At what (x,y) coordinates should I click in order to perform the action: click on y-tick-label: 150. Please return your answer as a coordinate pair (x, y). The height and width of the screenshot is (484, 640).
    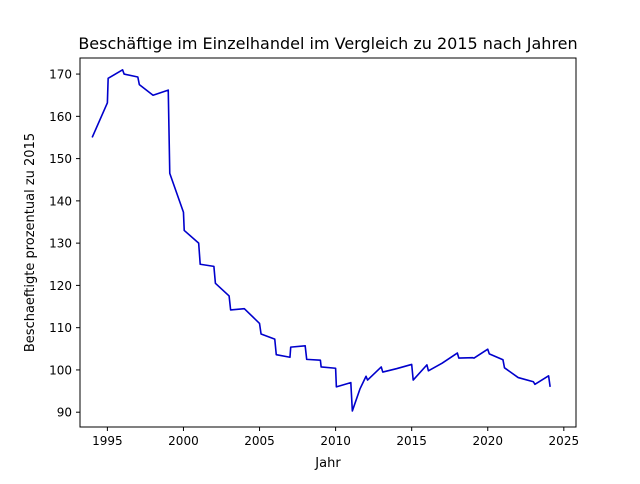
    Looking at the image, I should click on (60, 159).